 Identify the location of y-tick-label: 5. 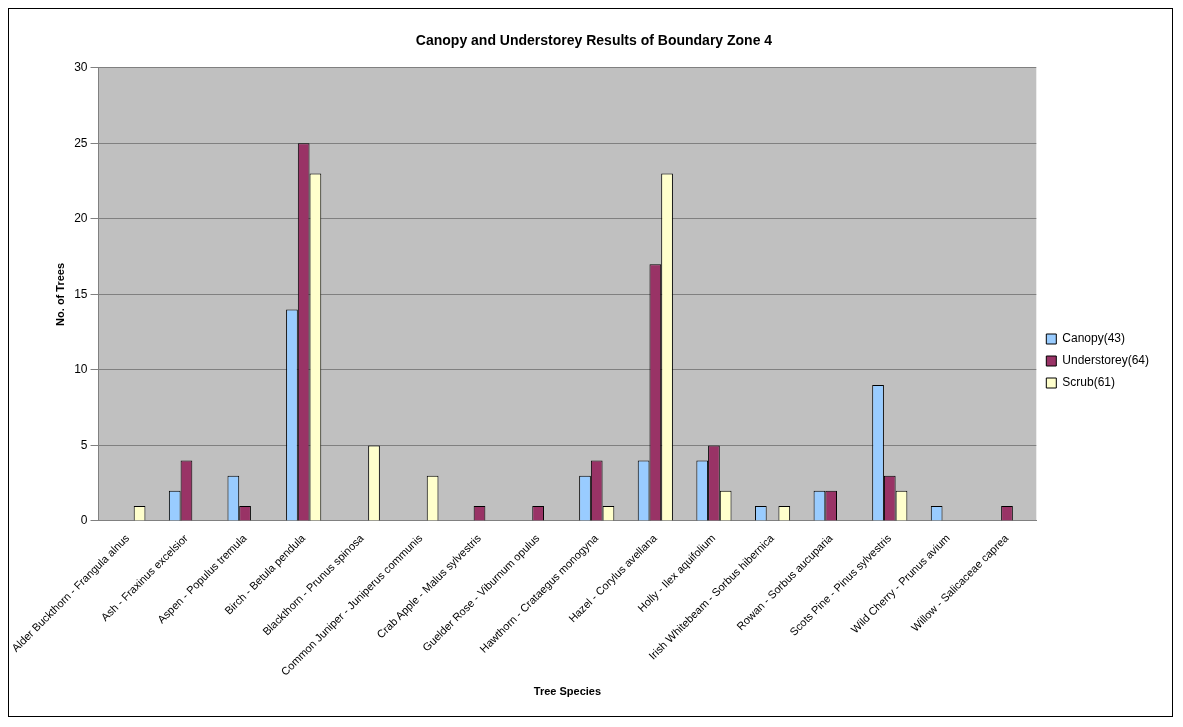
(84, 444).